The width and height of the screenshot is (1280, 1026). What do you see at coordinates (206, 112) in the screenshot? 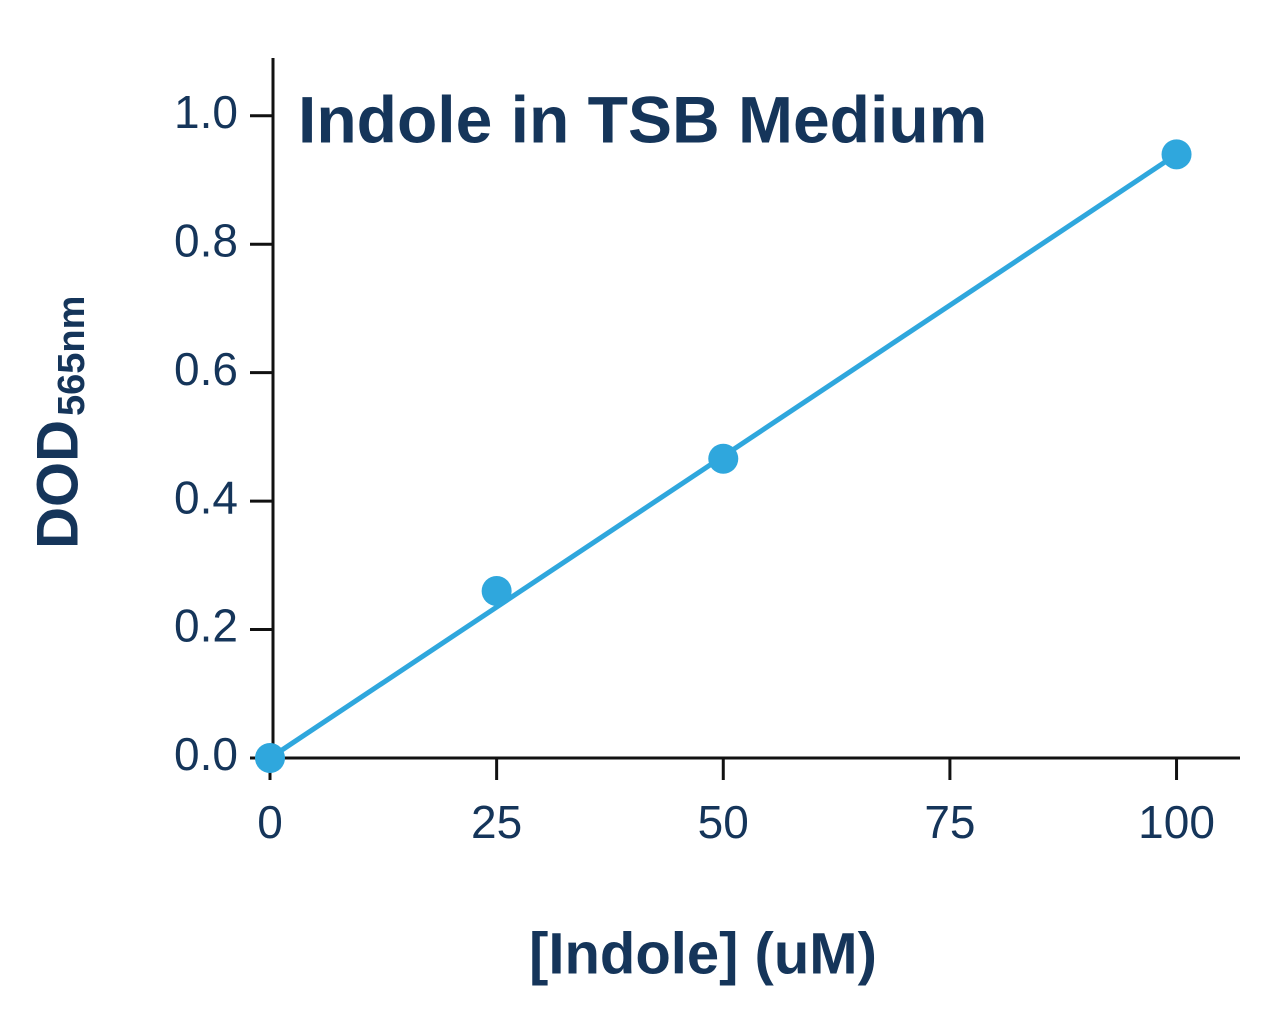
I see `y-tick-label: 1.0` at bounding box center [206, 112].